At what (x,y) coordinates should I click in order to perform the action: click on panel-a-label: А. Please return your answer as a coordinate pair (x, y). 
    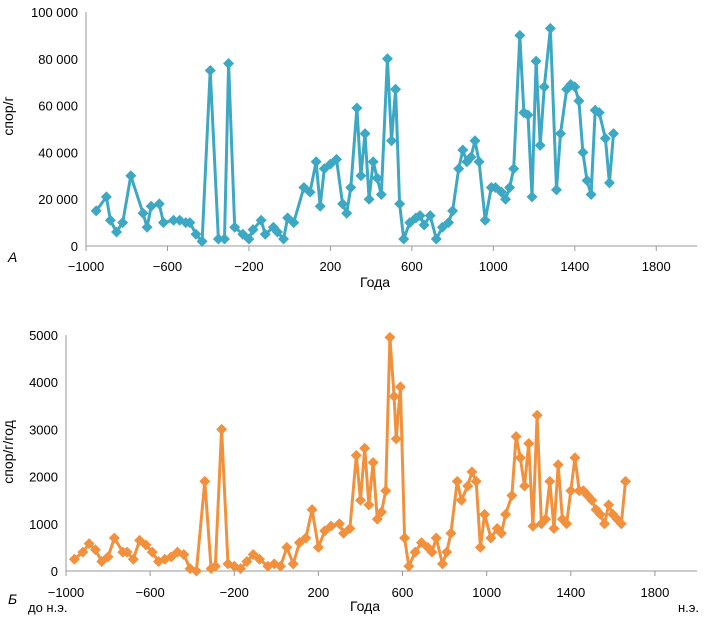
    Looking at the image, I should click on (12, 257).